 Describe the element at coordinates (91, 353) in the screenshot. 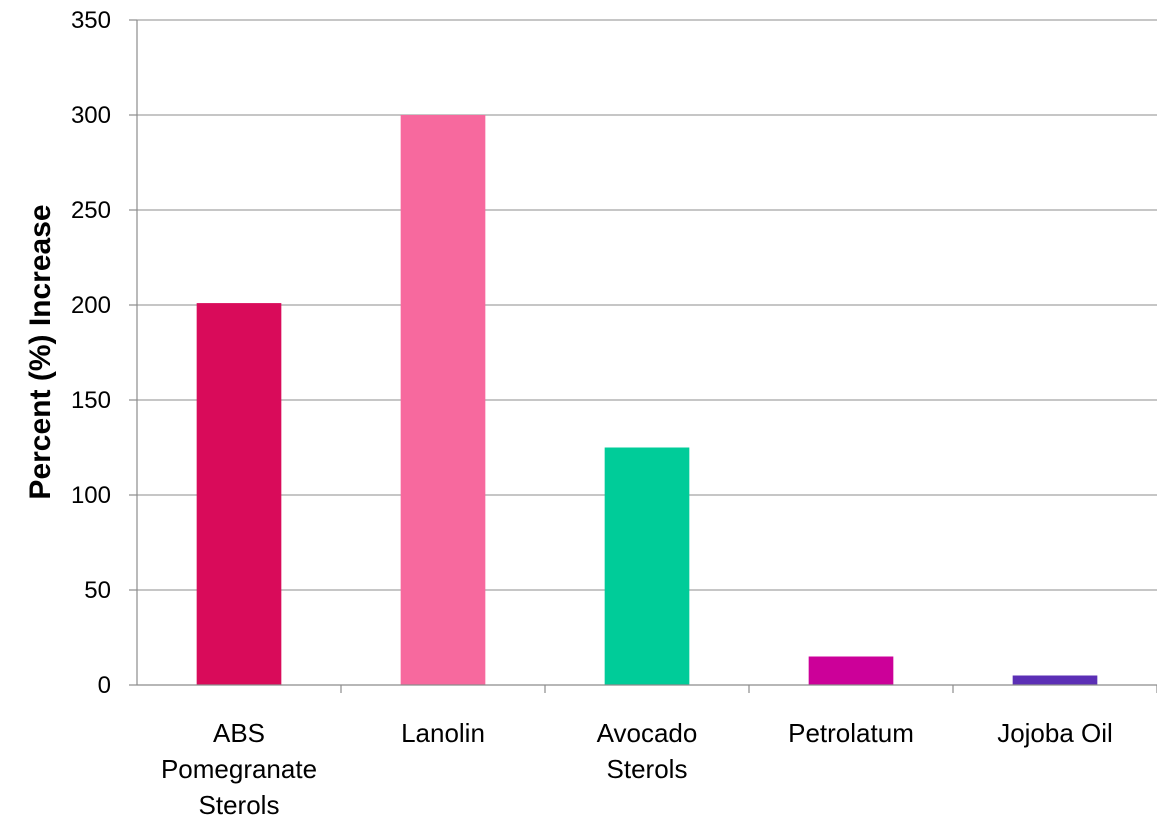

I see `y-tick-labels: 0 50 100 150 200 250 300 350` at that location.